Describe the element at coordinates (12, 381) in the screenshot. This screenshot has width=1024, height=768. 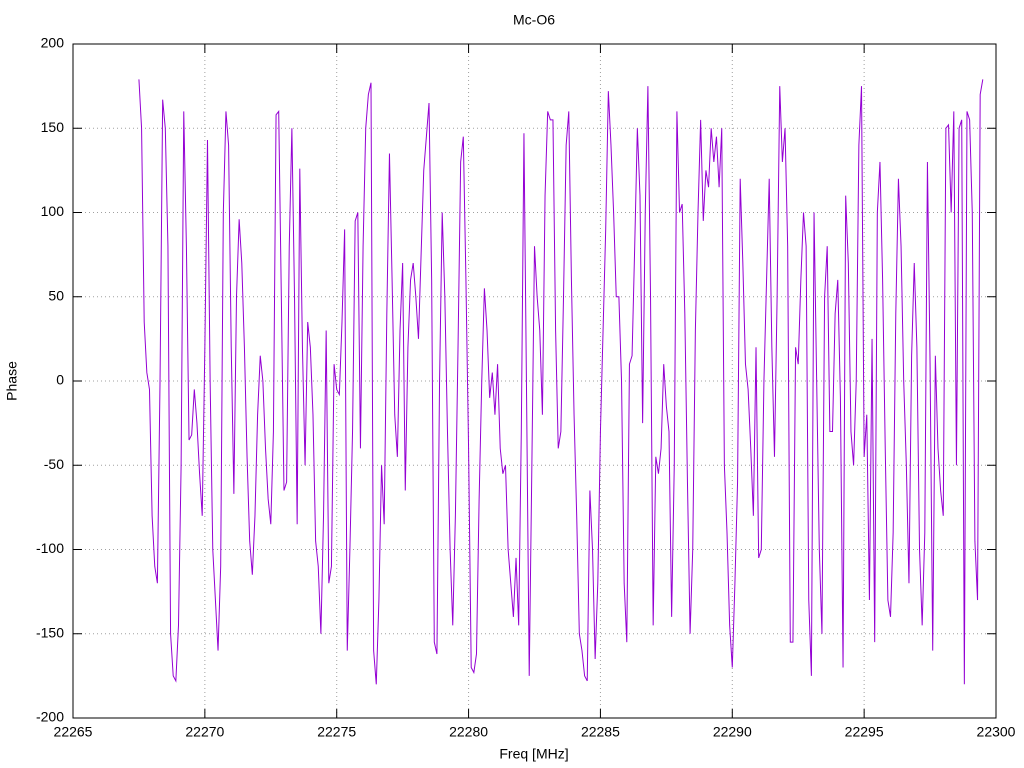
I see `y-axis-label: Phase` at that location.